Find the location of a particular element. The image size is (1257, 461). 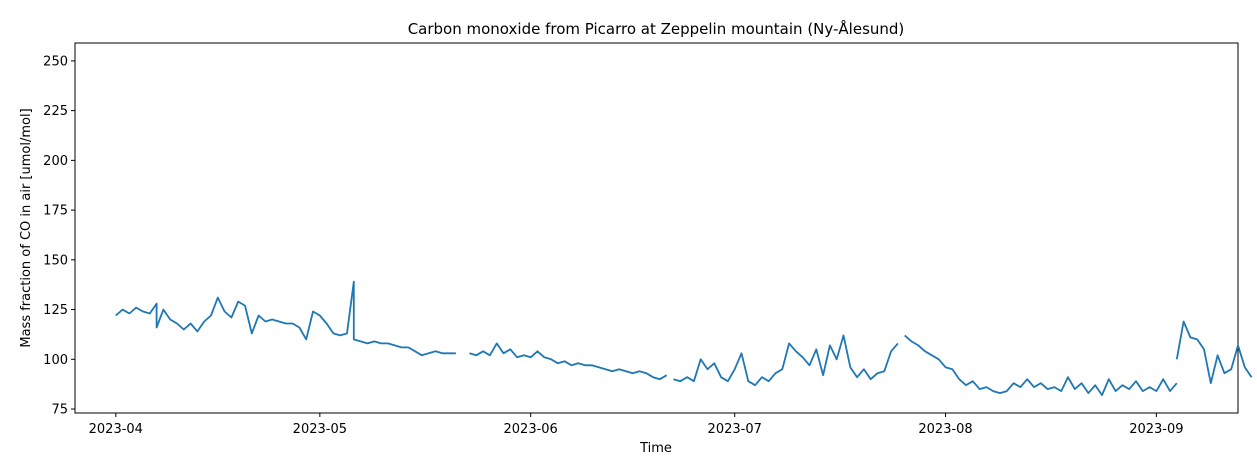

y-axis-label: Mass fraction of CO in air [umol/mol] is located at coordinates (26, 227).